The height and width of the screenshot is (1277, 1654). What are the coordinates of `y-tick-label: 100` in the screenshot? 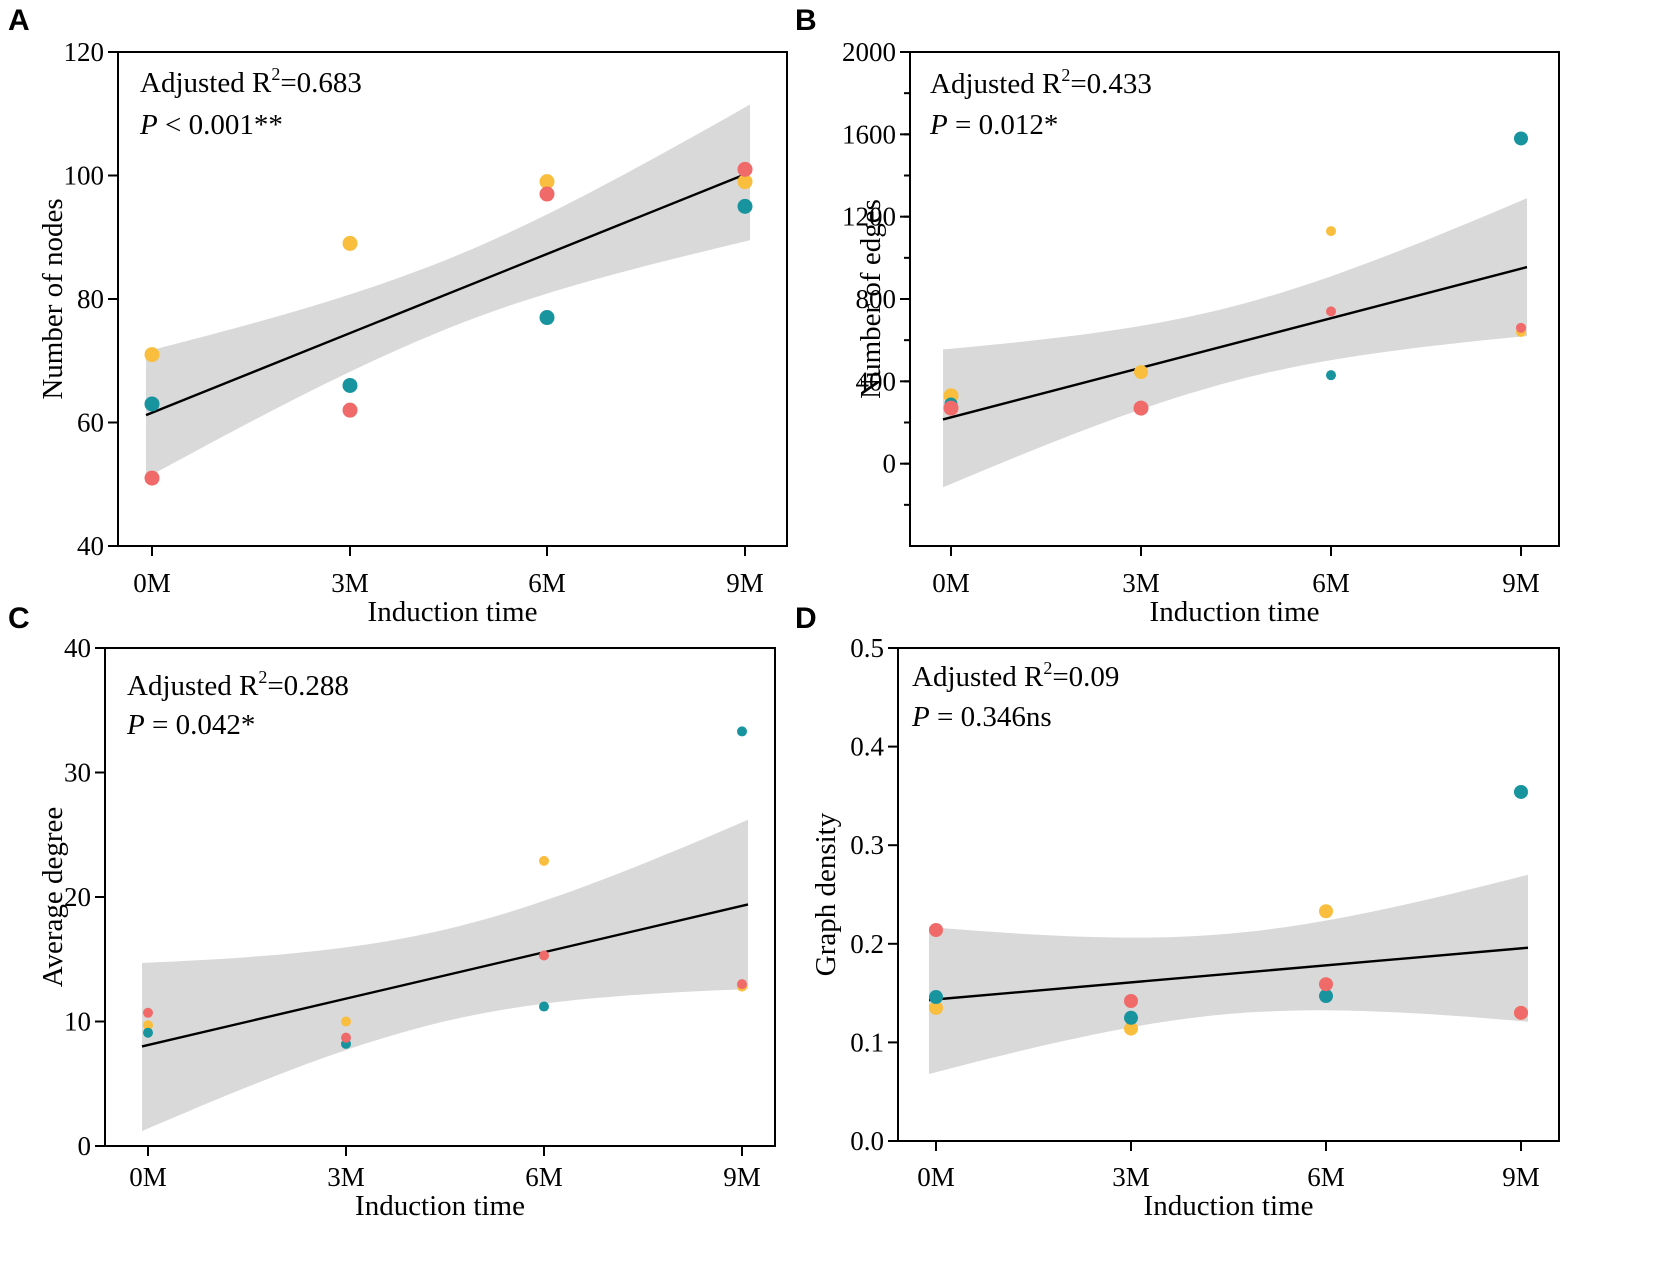 It's located at (84, 176).